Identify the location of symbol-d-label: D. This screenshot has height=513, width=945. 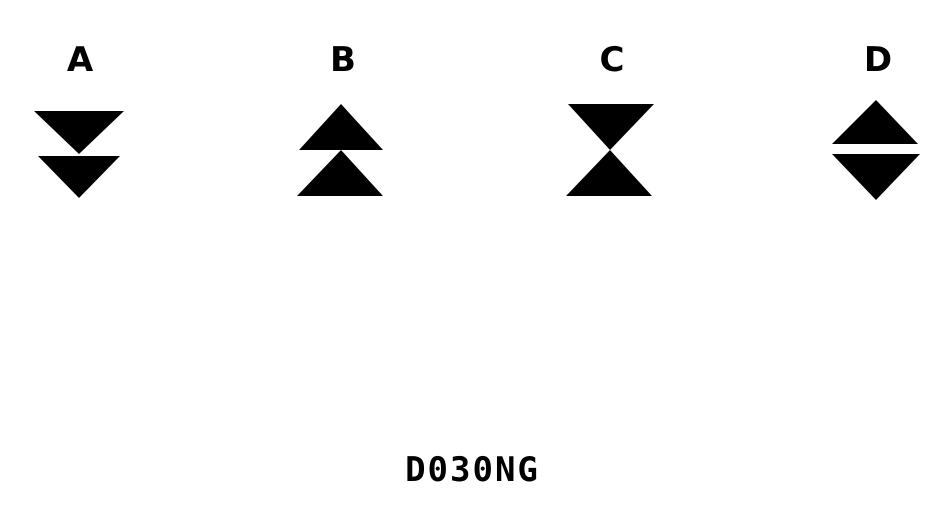
(878, 60).